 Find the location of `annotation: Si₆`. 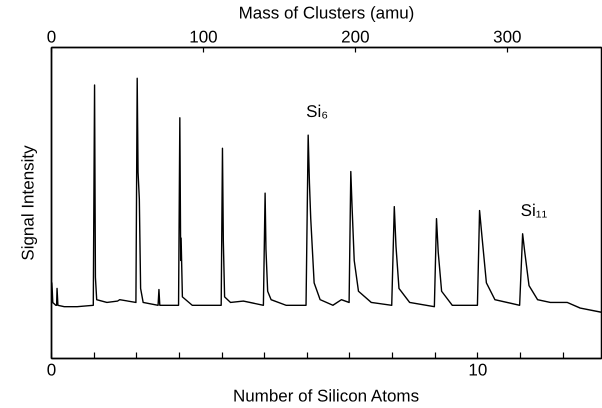

annotation: Si₆ is located at coordinates (317, 112).